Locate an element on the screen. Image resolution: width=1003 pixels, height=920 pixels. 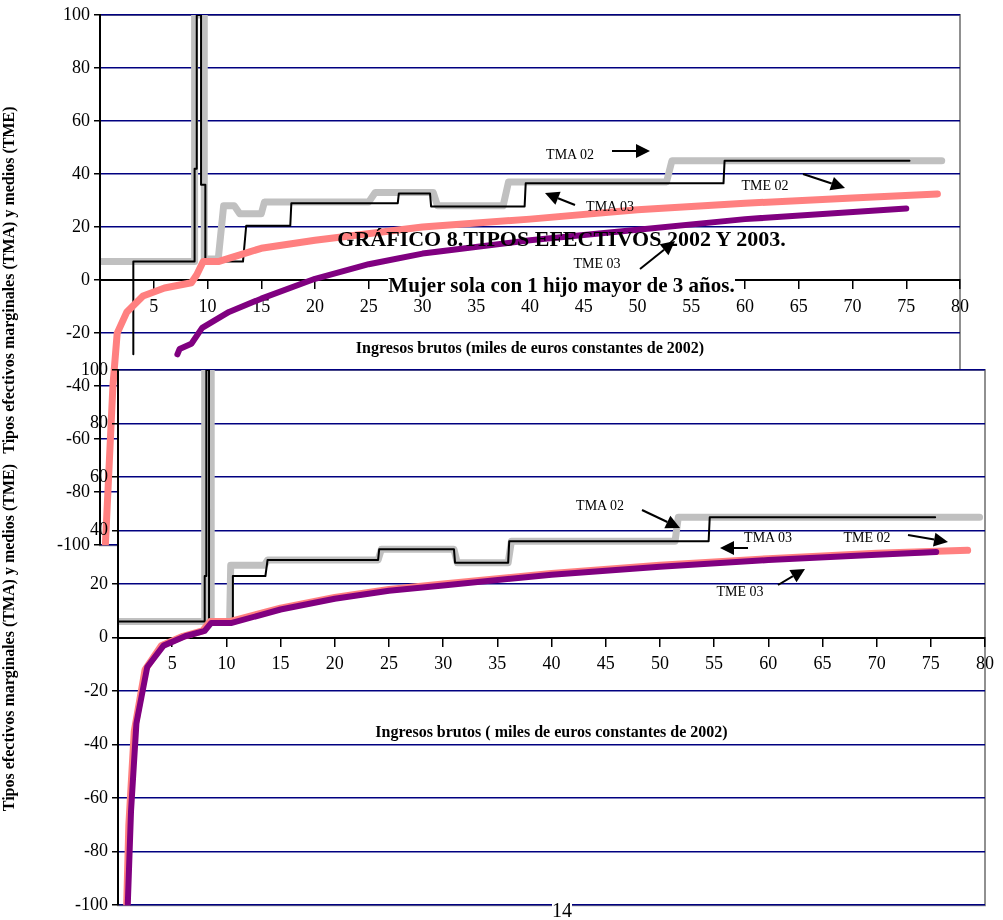
x-tick-label: 30 is located at coordinates (443, 663).